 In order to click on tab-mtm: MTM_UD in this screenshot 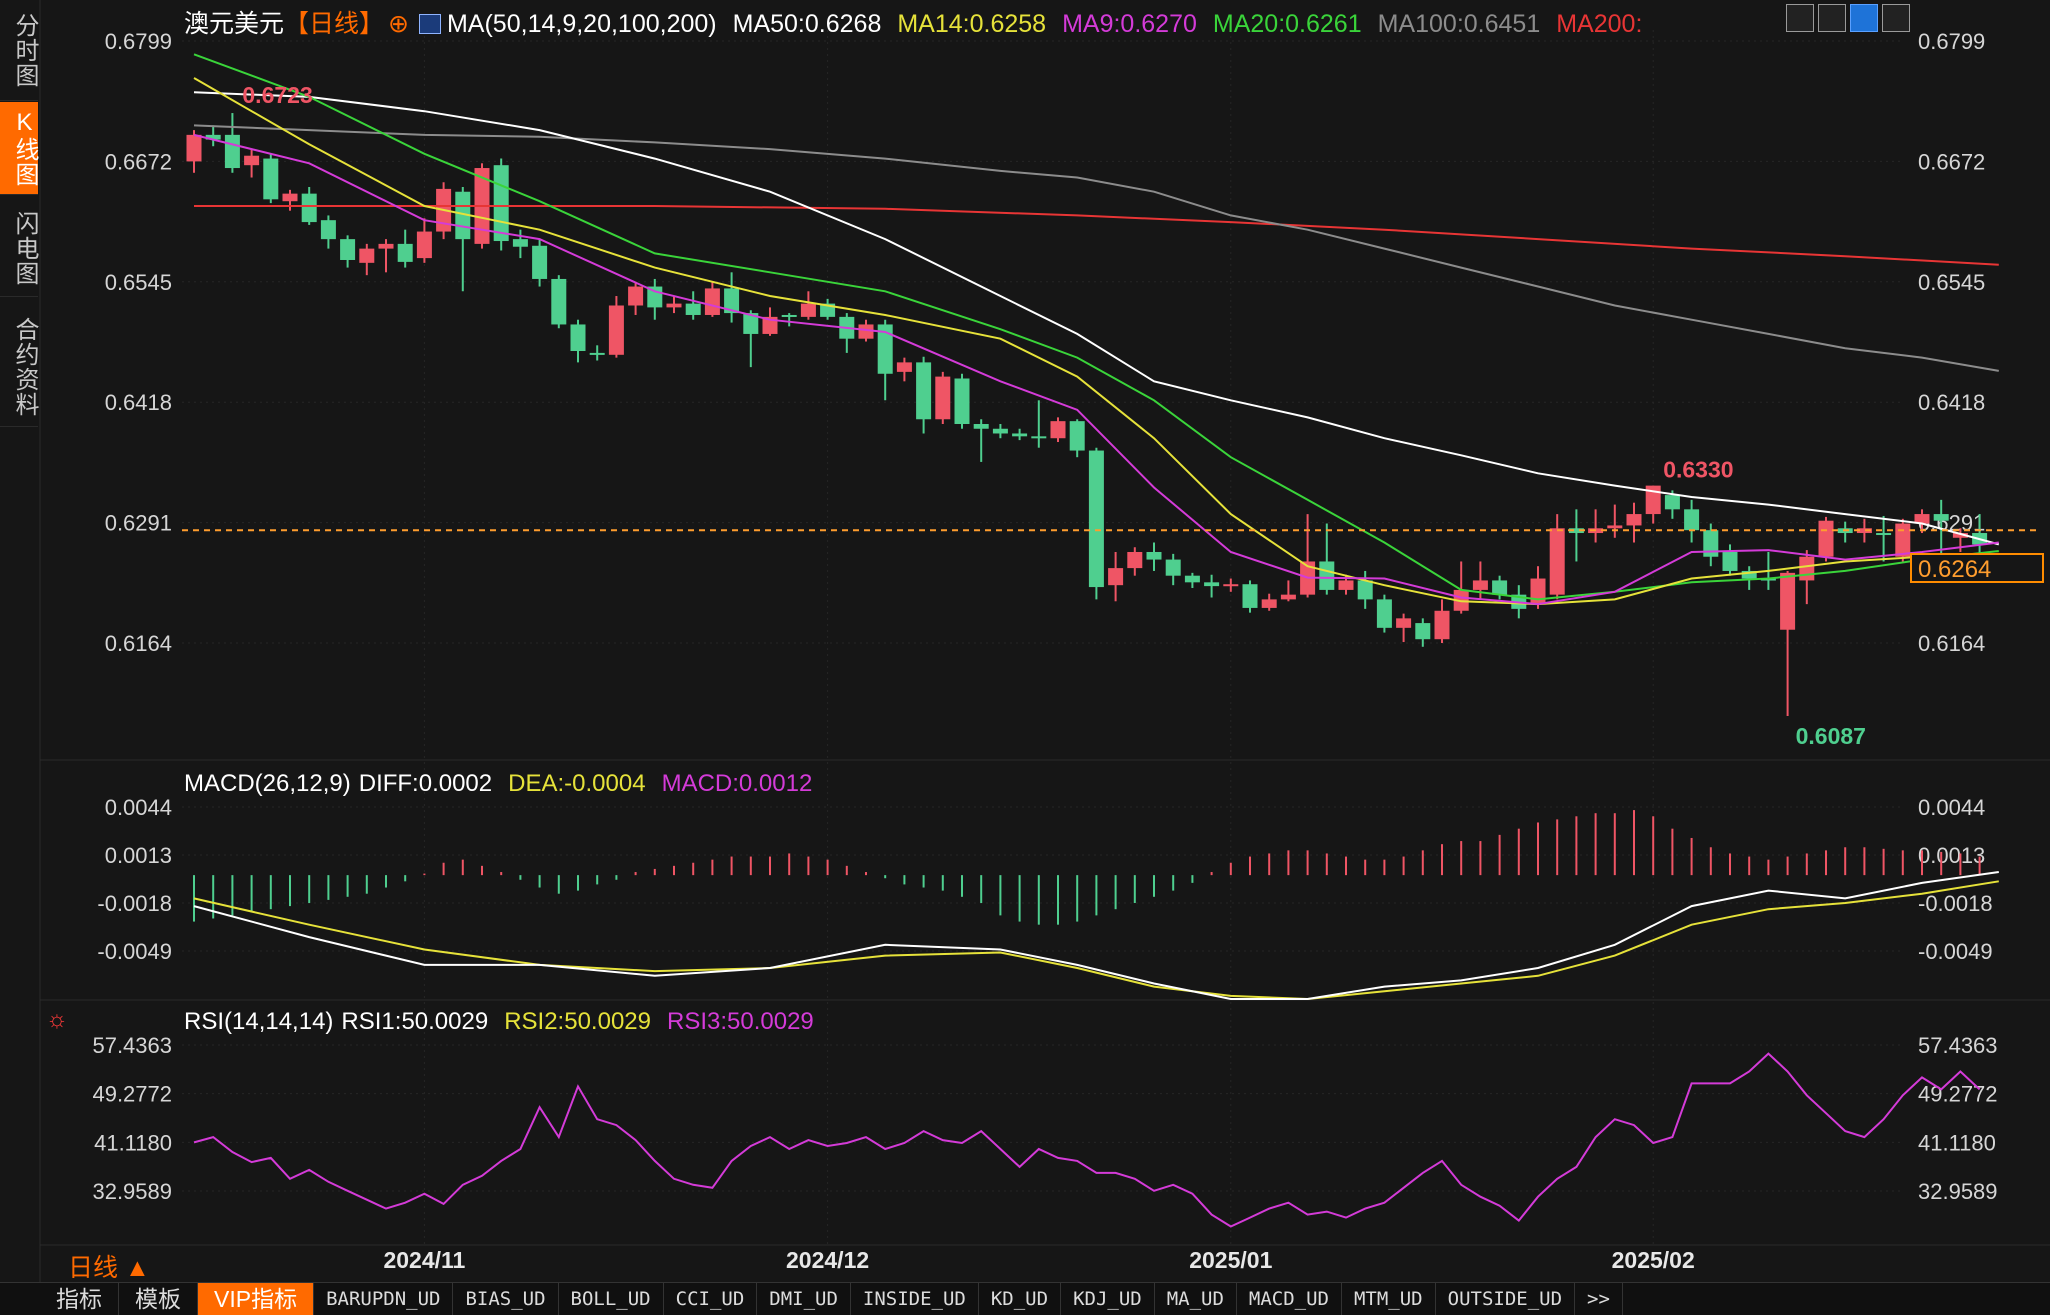, I will do `click(1389, 1299)`.